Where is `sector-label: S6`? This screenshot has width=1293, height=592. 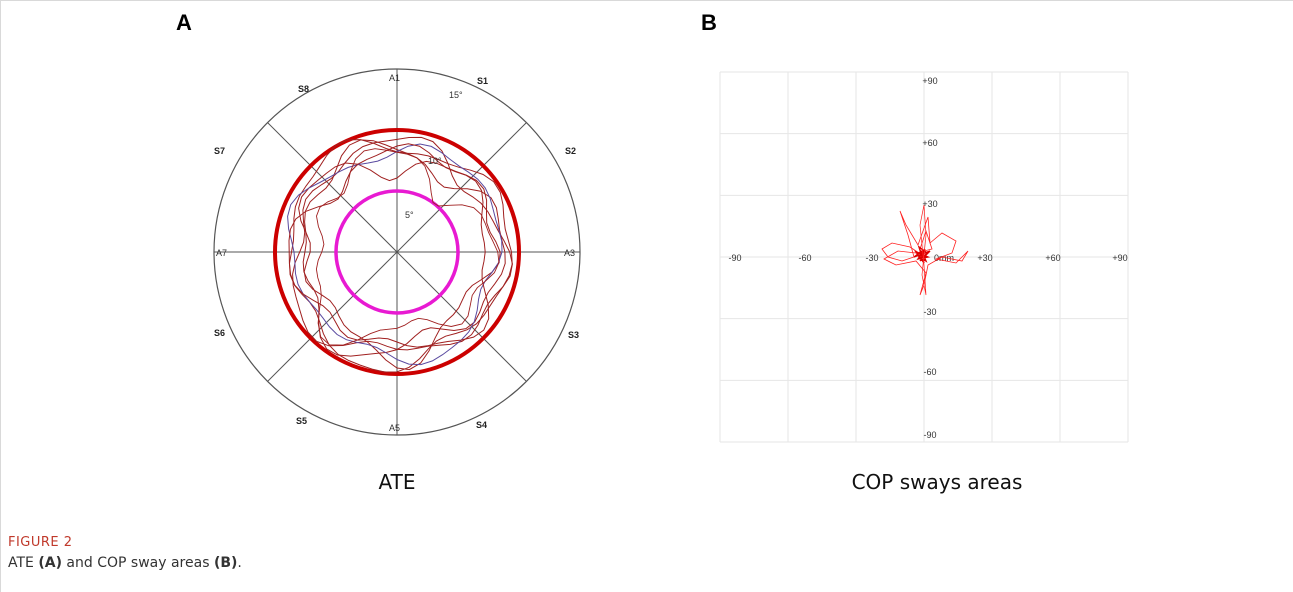 sector-label: S6 is located at coordinates (219, 333).